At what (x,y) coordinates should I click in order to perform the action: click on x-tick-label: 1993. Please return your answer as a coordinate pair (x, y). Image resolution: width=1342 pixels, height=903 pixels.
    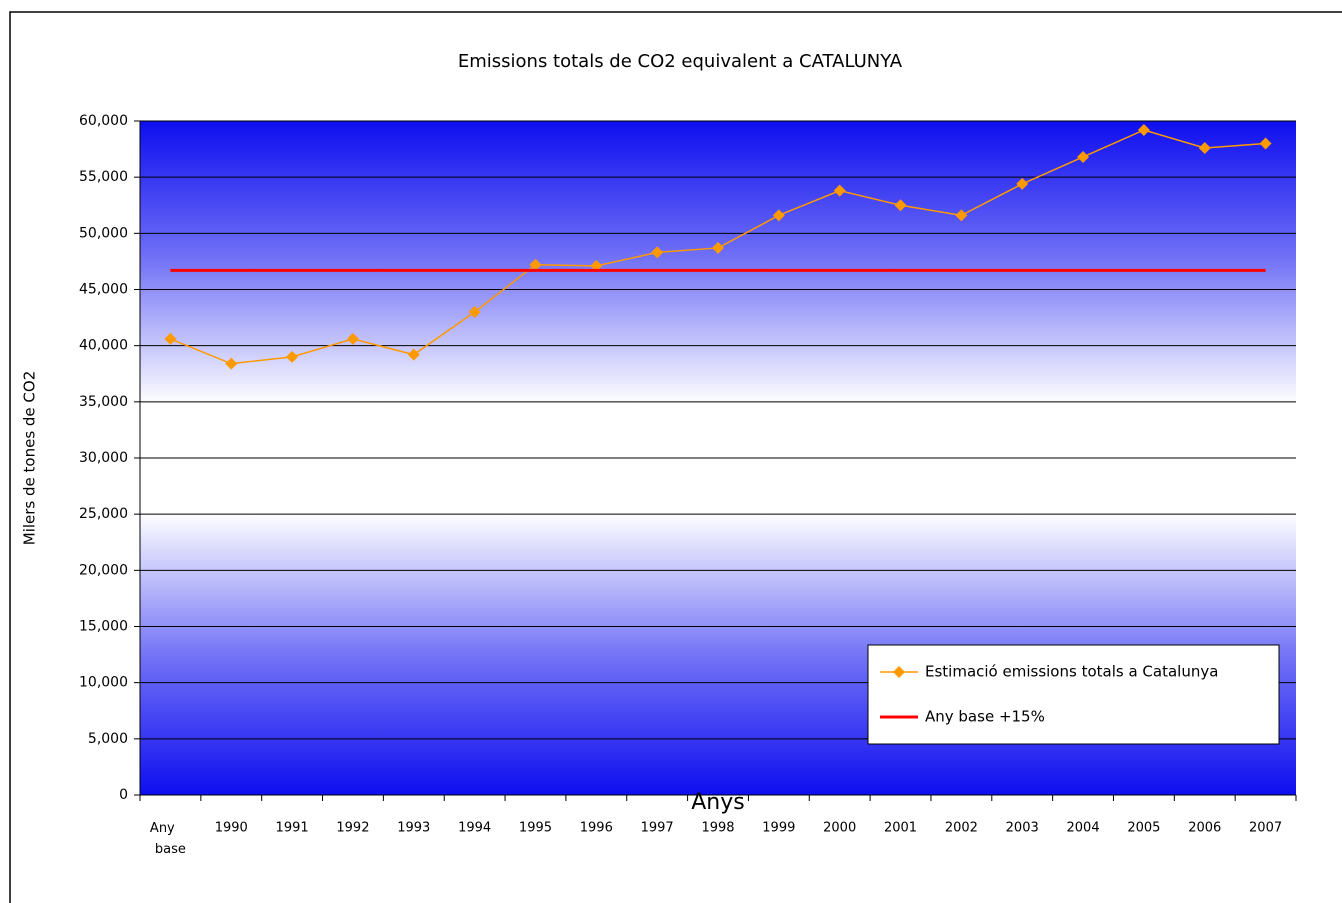
    Looking at the image, I should click on (413, 828).